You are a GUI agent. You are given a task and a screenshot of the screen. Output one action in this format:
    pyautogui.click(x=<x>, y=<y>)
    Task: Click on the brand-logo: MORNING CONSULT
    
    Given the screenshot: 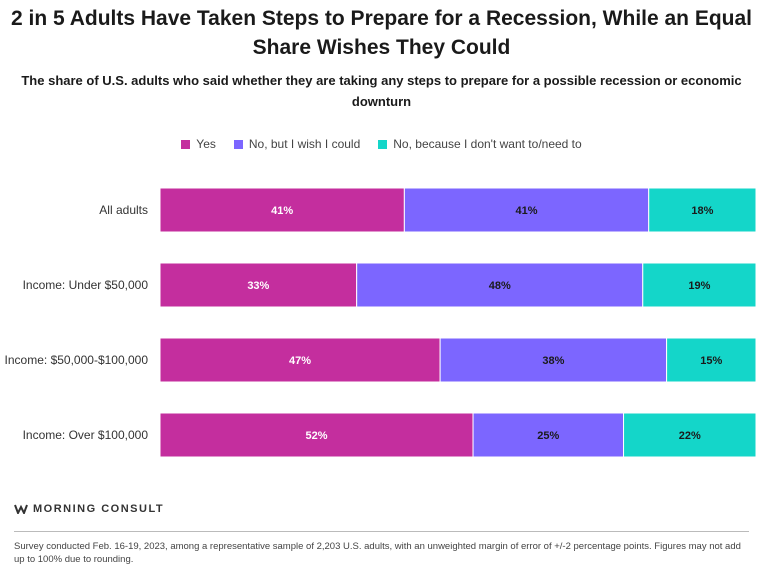 What is the action you would take?
    pyautogui.click(x=89, y=509)
    